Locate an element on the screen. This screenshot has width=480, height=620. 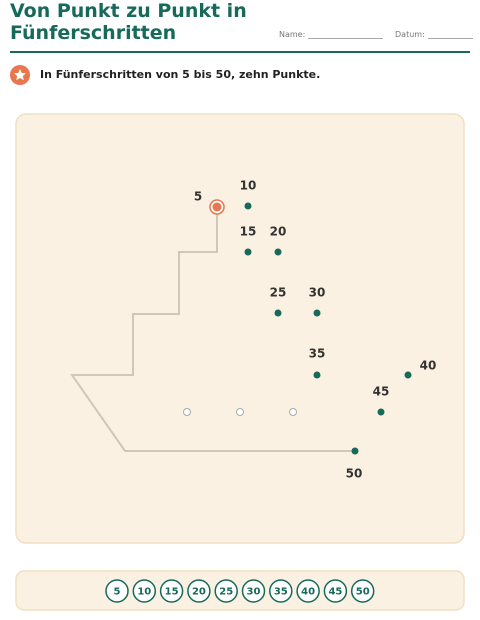
dot-label: 45 is located at coordinates (381, 392).